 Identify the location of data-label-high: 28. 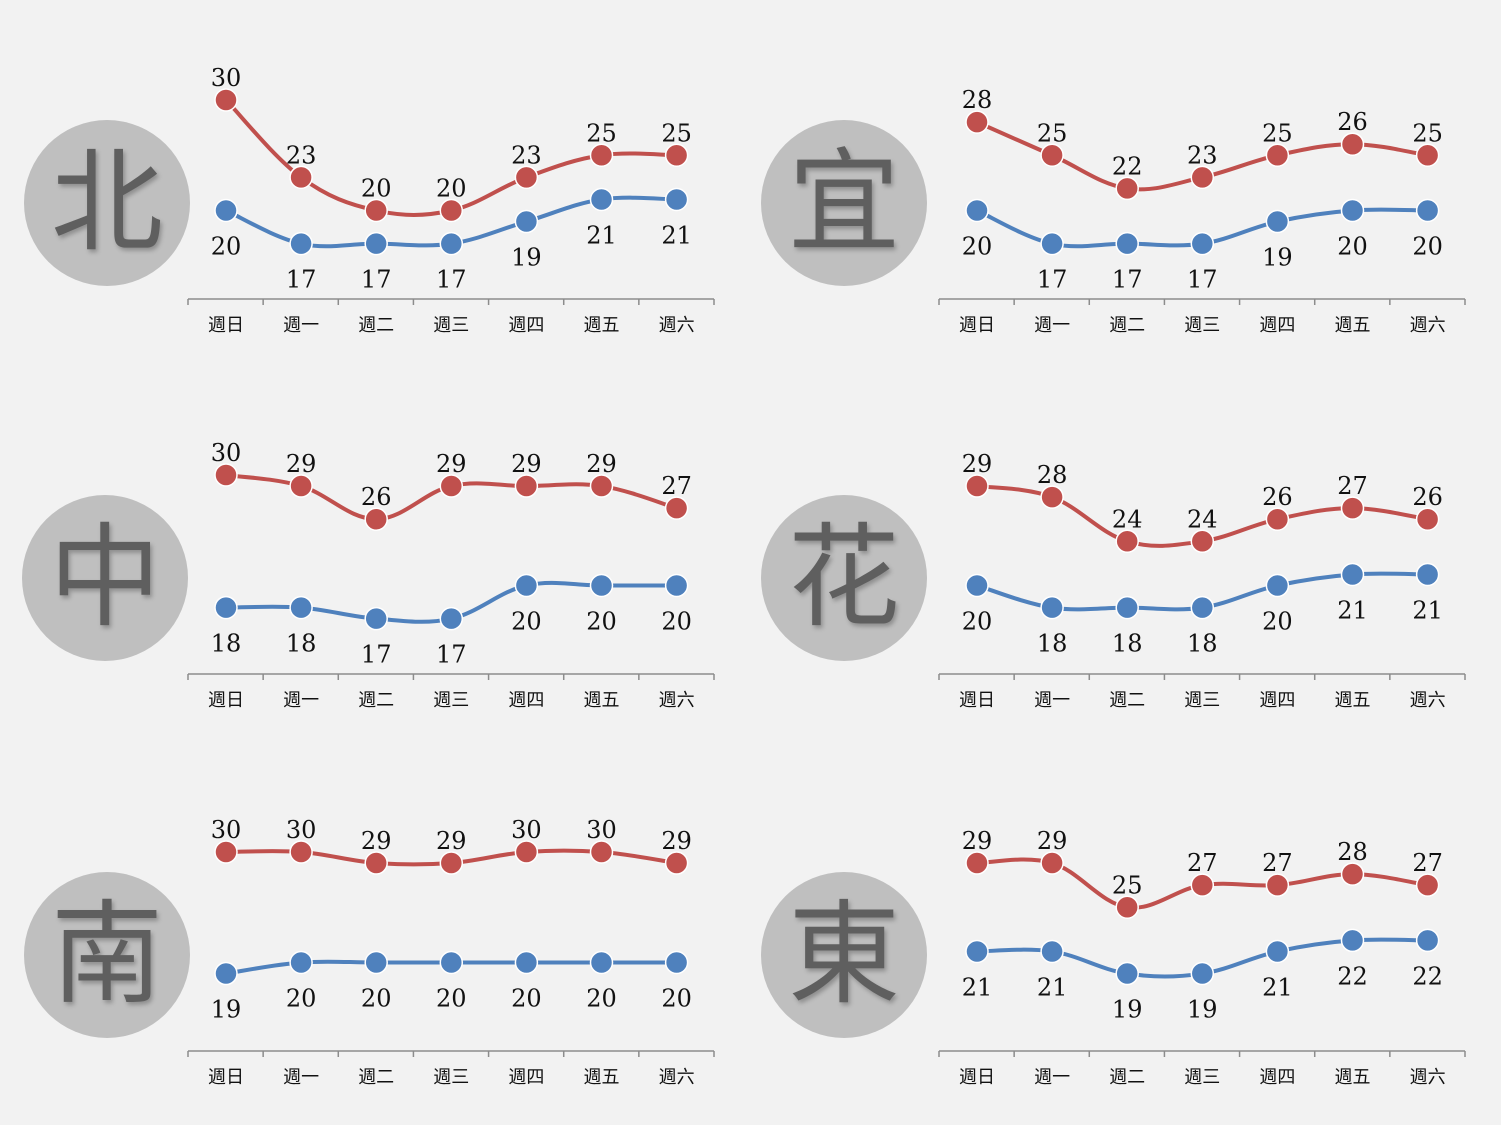
(1352, 852).